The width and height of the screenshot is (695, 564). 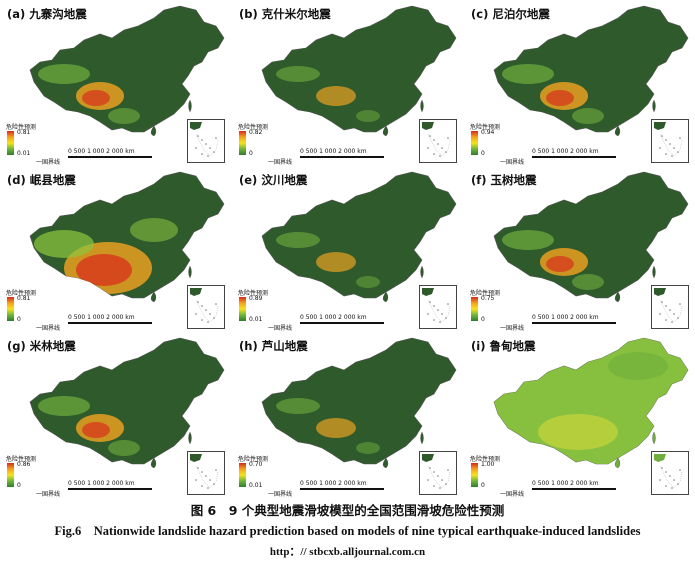 I want to click on legend-max: 0.81, so click(x=24, y=298).